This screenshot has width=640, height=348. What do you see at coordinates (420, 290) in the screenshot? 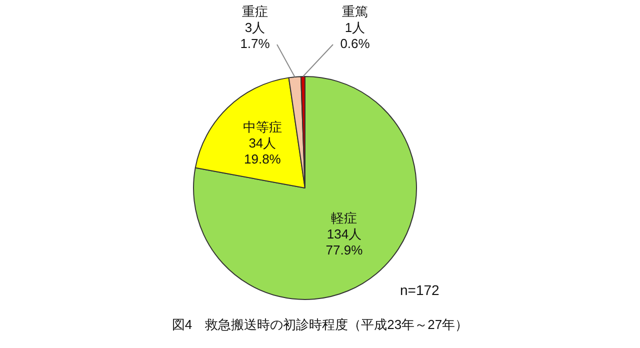
I see `text: n=172` at bounding box center [420, 290].